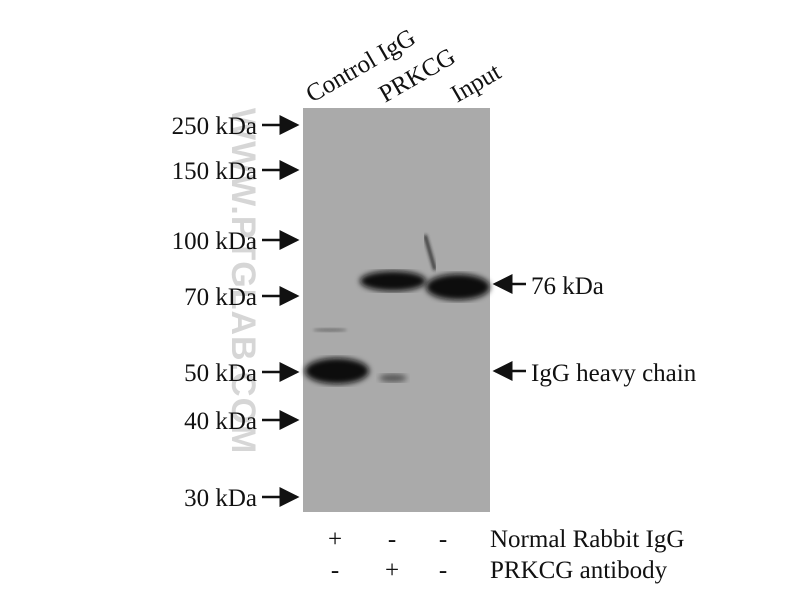 This screenshot has width=800, height=600. What do you see at coordinates (214, 241) in the screenshot?
I see `marker-label: 100 kDa` at bounding box center [214, 241].